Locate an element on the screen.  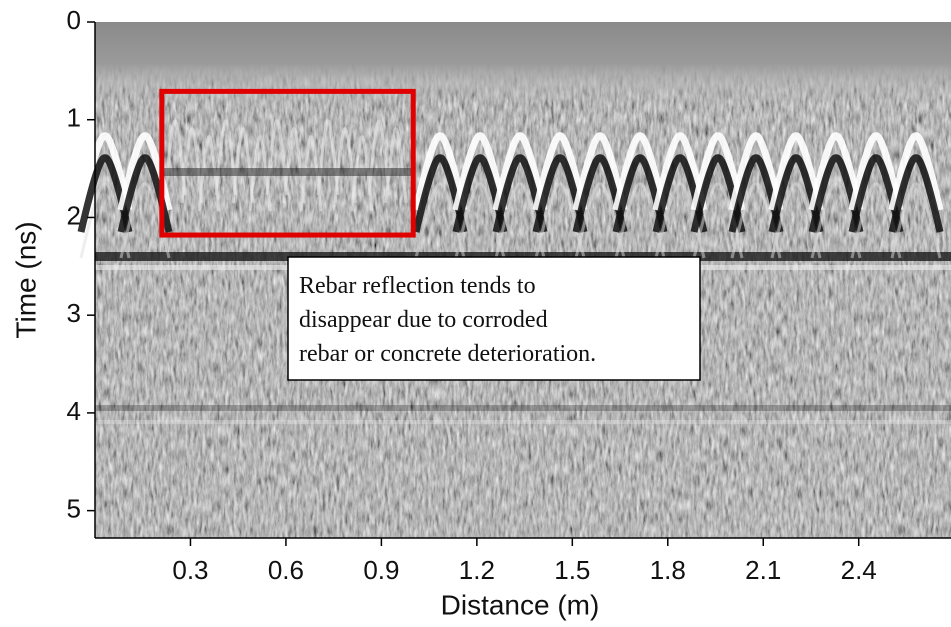
x-tick-label: 0.3 is located at coordinates (190, 570).